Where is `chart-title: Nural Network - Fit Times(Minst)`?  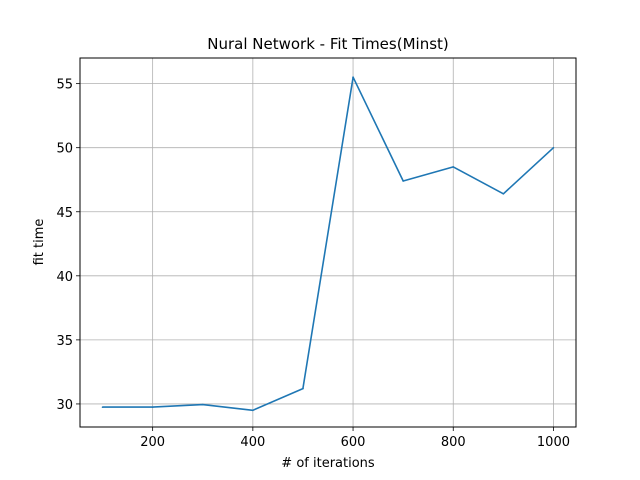 chart-title: Nural Network - Fit Times(Minst) is located at coordinates (328, 44).